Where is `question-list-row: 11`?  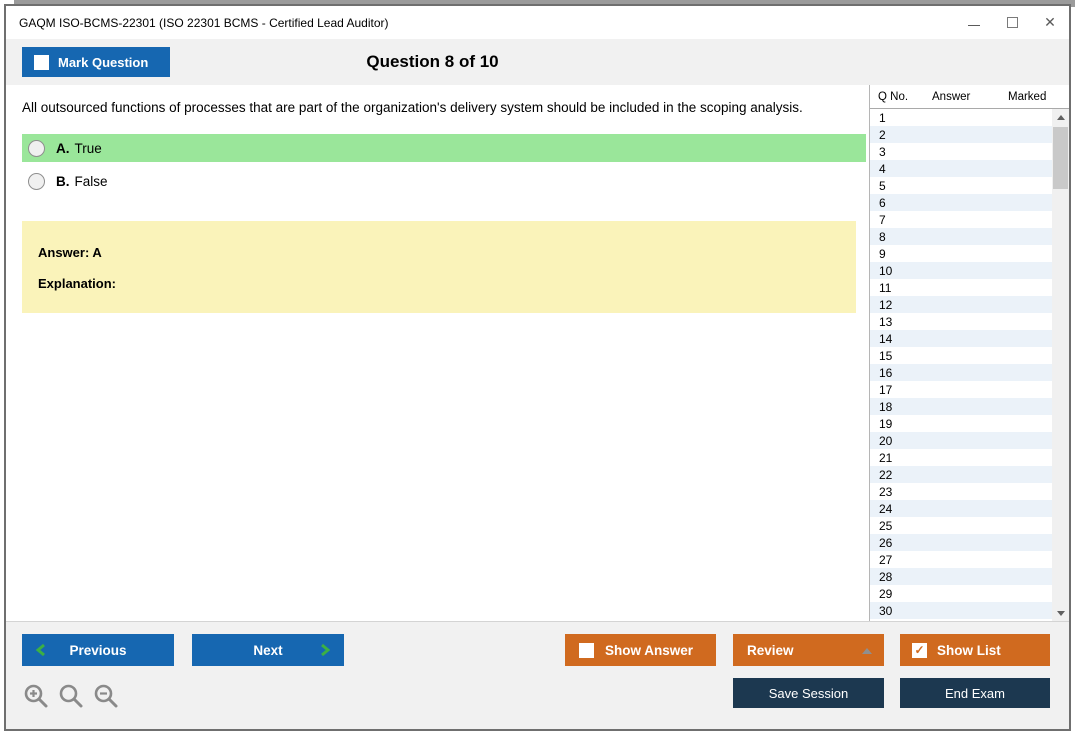
question-list-row: 11 is located at coordinates (961, 287).